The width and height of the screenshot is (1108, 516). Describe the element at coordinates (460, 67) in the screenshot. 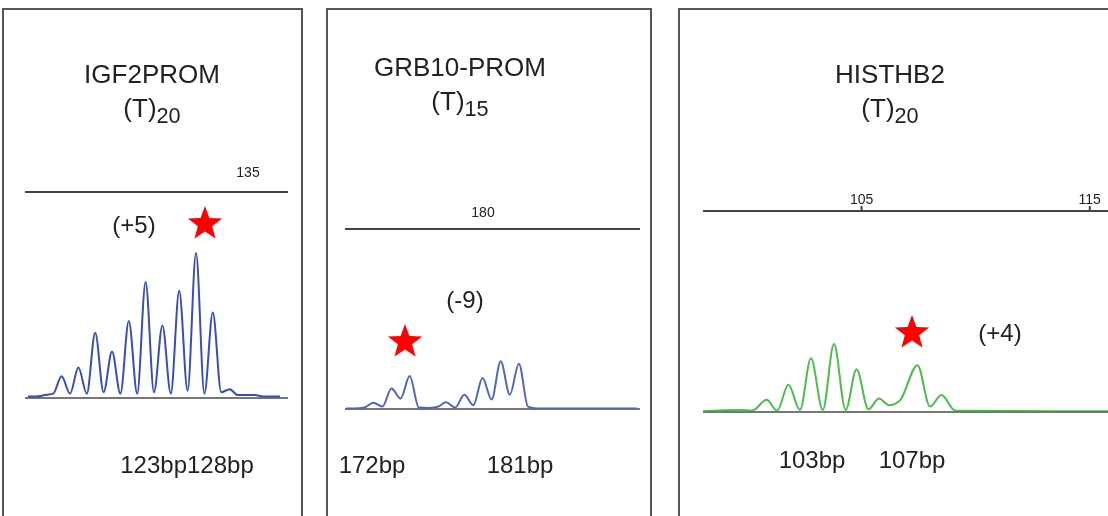

I see `chart-title: GRB10-PROM` at that location.